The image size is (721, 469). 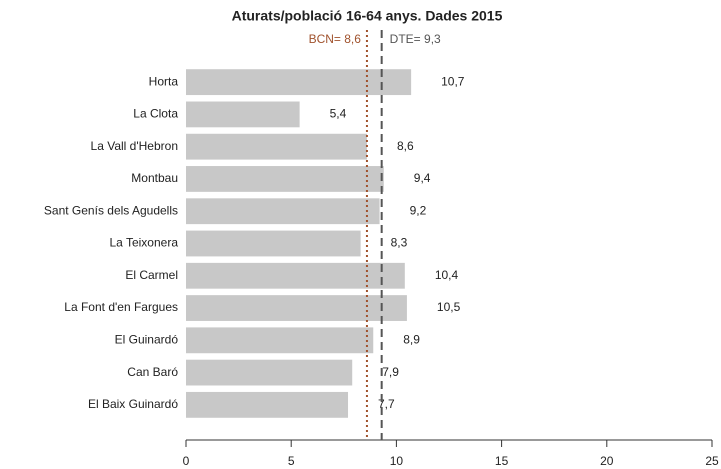 What do you see at coordinates (411, 339) in the screenshot?
I see `value-label: 8,9` at bounding box center [411, 339].